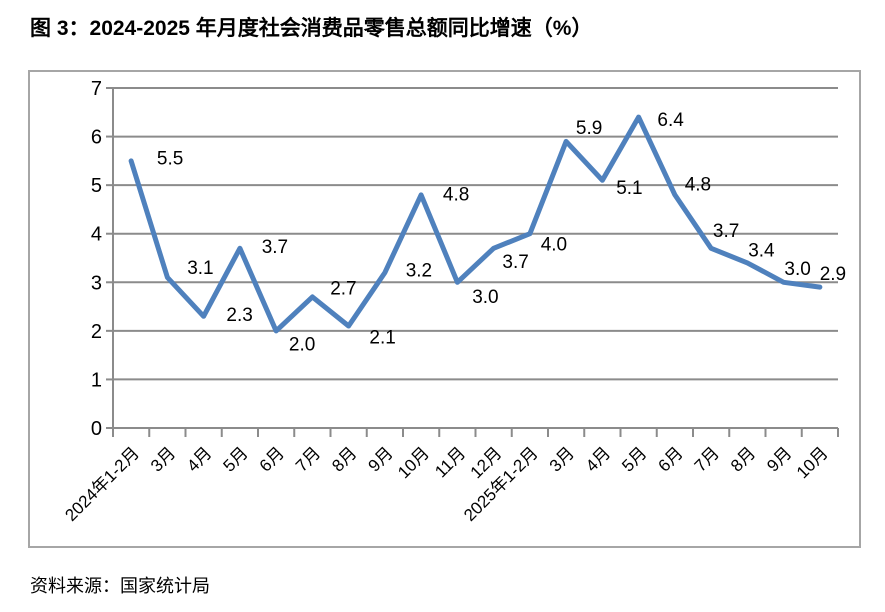 The width and height of the screenshot is (885, 612). I want to click on data-point-label: 4.0, so click(554, 244).